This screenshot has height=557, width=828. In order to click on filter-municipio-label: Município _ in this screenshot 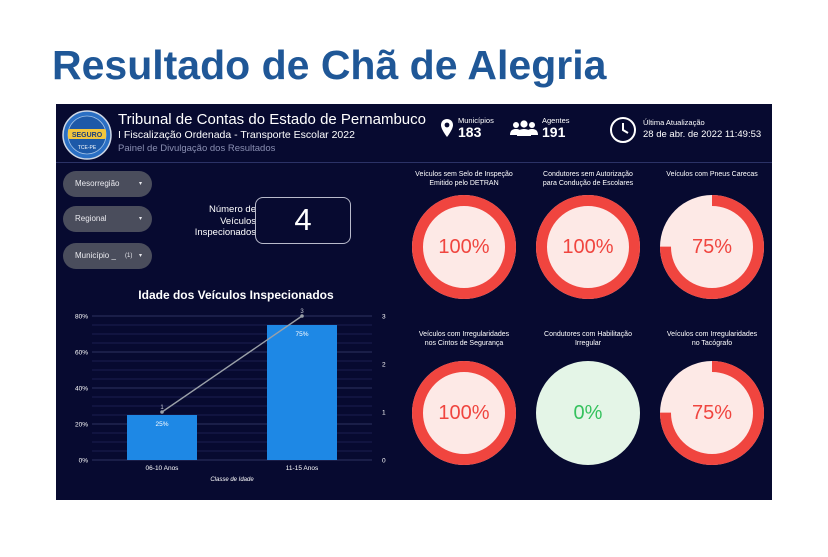, I will do `click(95, 255)`.